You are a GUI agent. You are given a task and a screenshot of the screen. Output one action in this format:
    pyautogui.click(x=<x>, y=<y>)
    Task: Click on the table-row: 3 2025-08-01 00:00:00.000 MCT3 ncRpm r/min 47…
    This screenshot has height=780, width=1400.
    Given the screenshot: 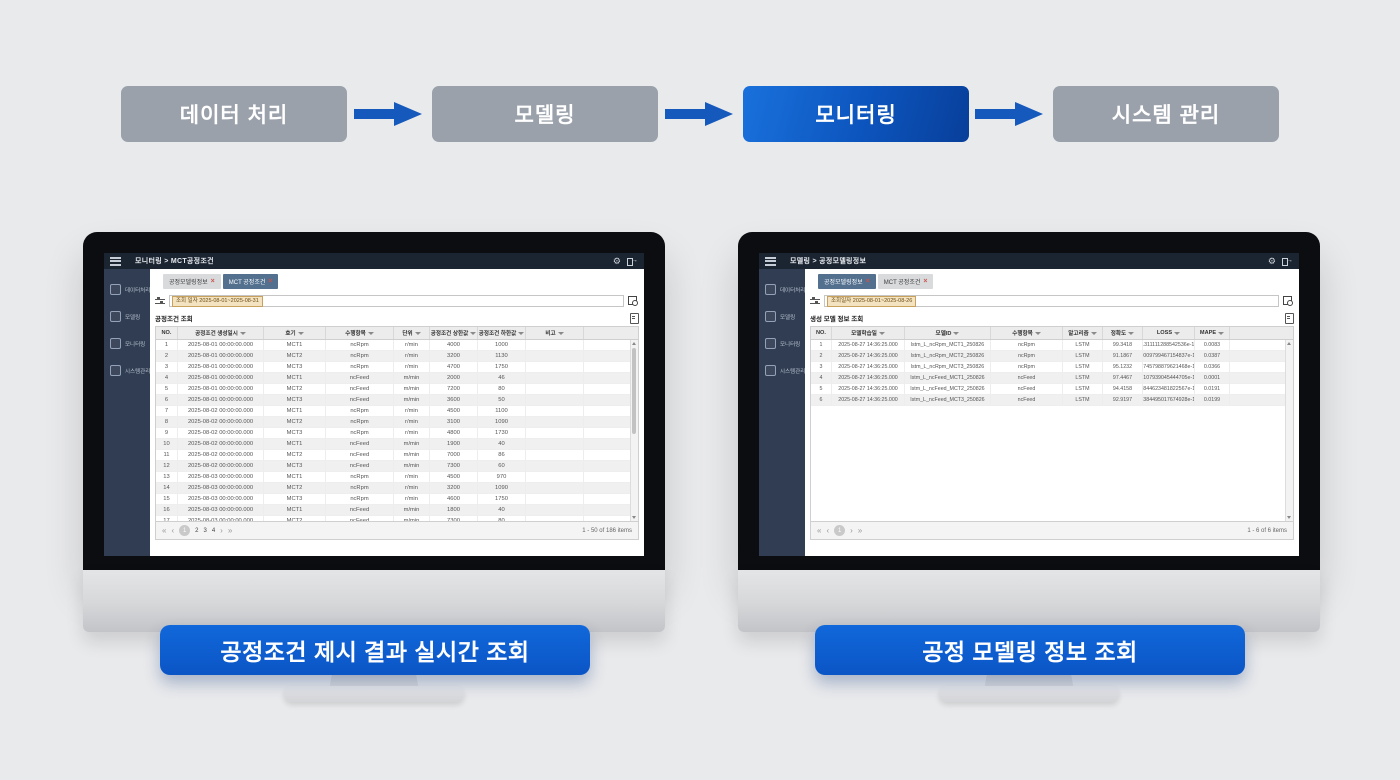 What is the action you would take?
    pyautogui.click(x=397, y=367)
    